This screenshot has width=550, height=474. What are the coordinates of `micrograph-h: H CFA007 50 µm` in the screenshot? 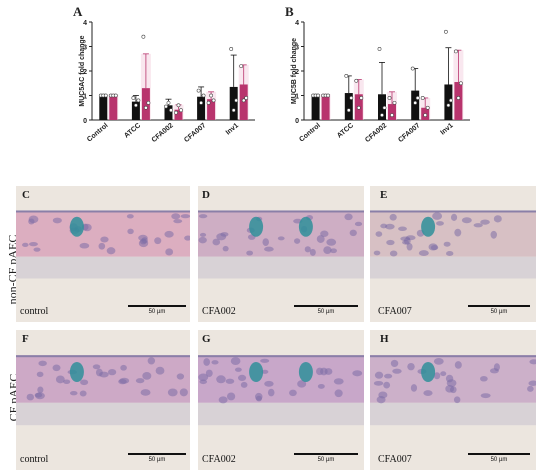 It's located at (453, 400).